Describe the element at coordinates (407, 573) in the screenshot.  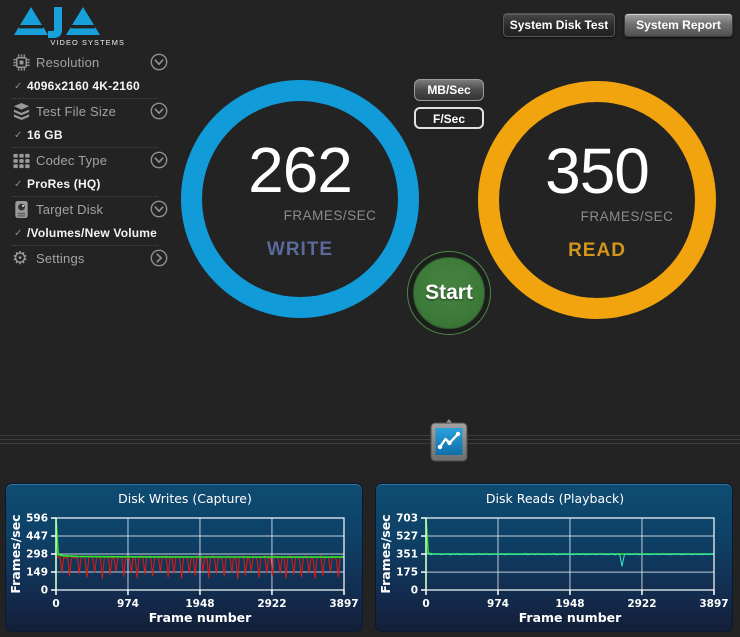
I see `svg-text: 175` at that location.